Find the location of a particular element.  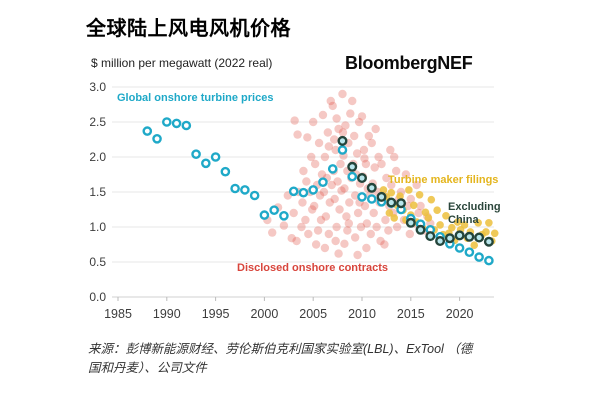

series-label: Global onshore turbine prices is located at coordinates (195, 98).